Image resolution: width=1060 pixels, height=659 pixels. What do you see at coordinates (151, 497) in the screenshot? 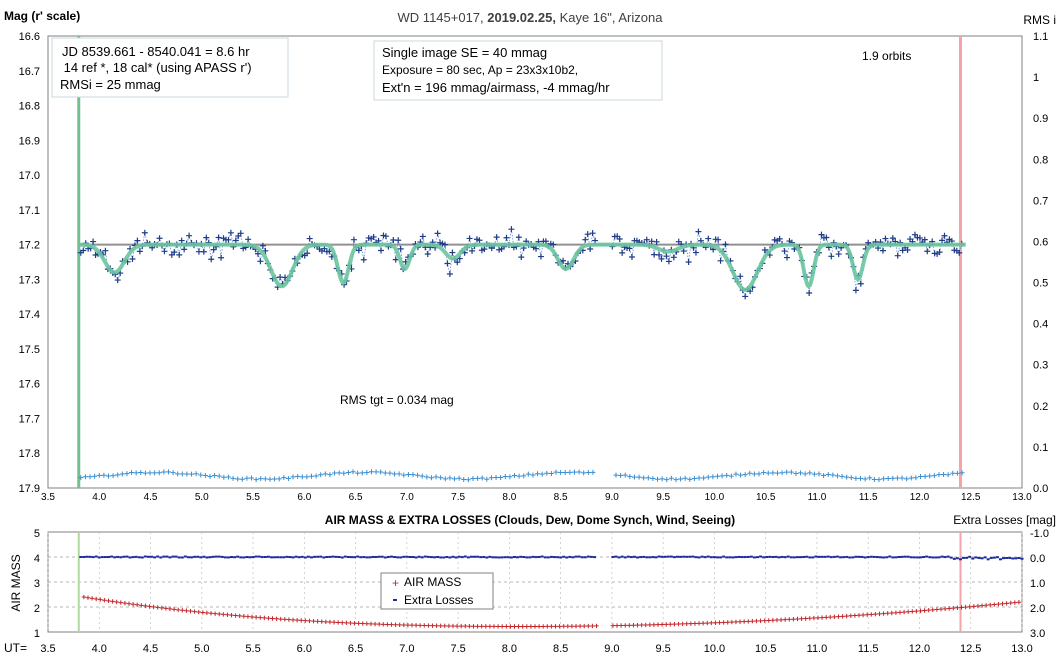
I see `x-tick-label: 4.5` at bounding box center [151, 497].